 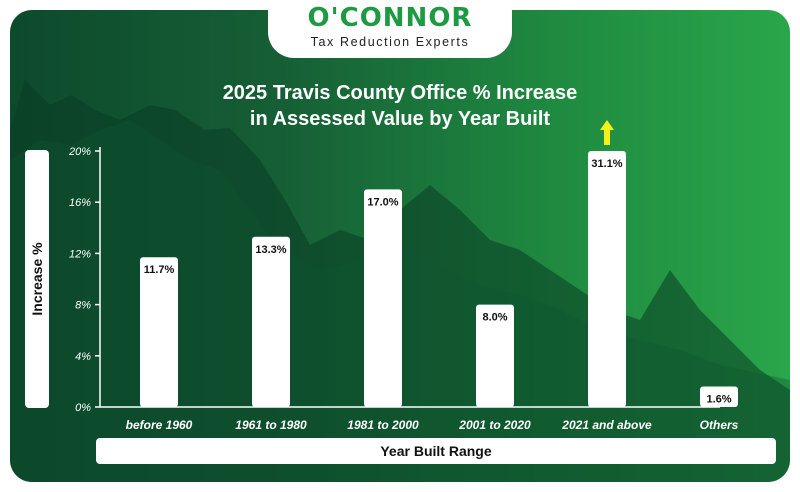 What do you see at coordinates (83, 357) in the screenshot?
I see `y-tick-label: 4%` at bounding box center [83, 357].